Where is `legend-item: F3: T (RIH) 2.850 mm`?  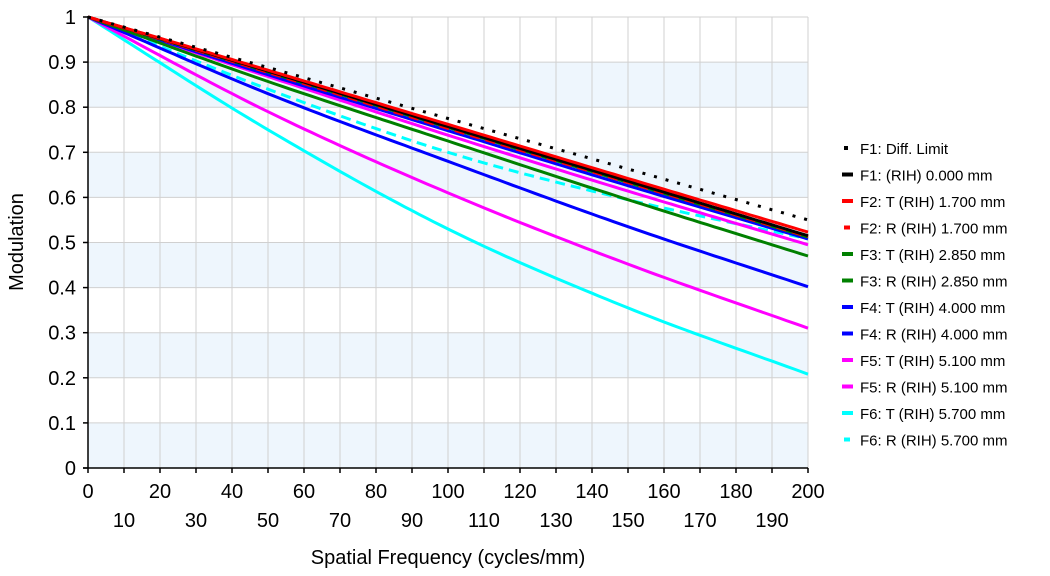 legend-item: F3: T (RIH) 2.850 mm is located at coordinates (923, 255).